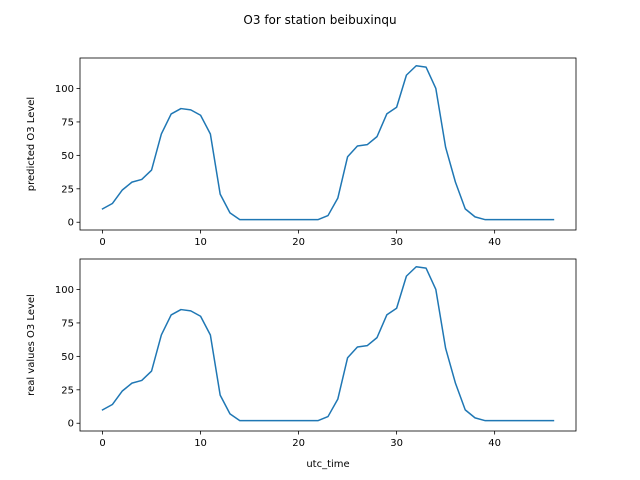 This screenshot has height=480, width=640. Describe the element at coordinates (327, 464) in the screenshot. I see `x-axis-label: utc_time` at that location.